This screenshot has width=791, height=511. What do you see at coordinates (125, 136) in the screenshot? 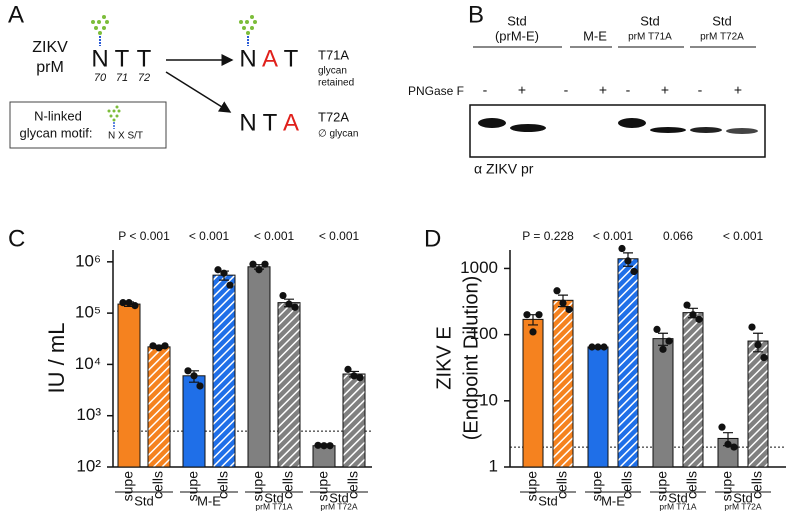
I see `motif: N X S/T` at bounding box center [125, 136].